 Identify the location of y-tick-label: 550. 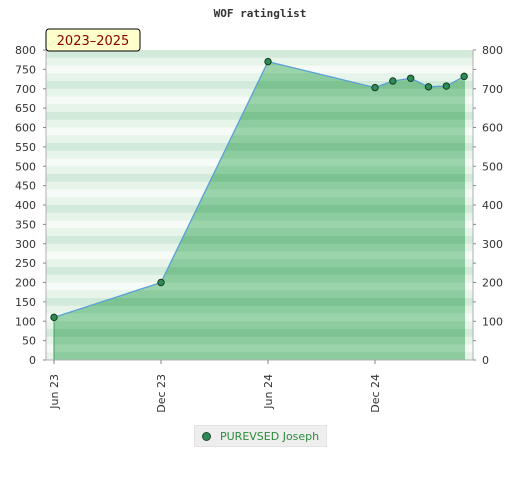
(25, 147).